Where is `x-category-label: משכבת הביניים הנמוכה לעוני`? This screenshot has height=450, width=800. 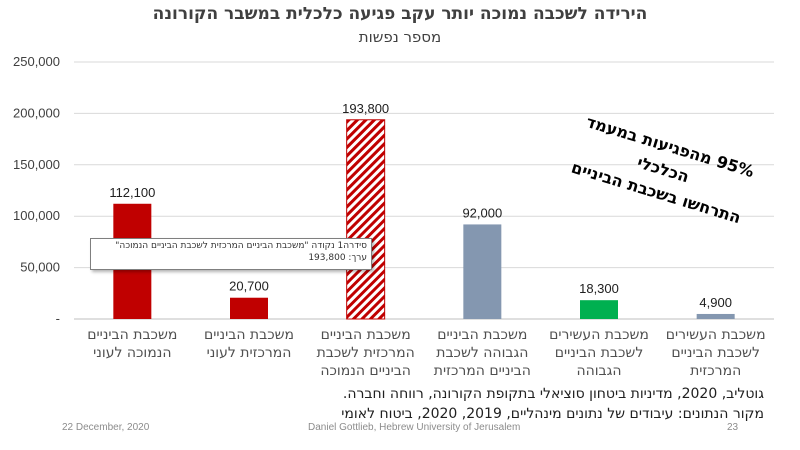
x-category-label: משכבת הביניים הנמוכה לעוני is located at coordinates (132, 344).